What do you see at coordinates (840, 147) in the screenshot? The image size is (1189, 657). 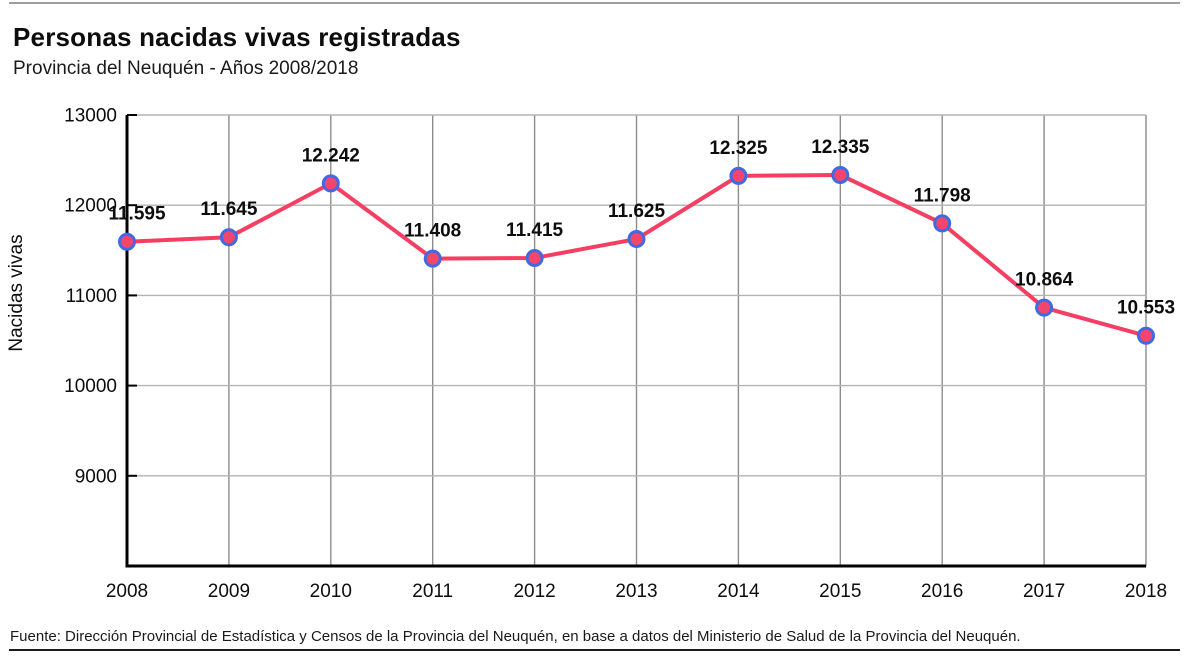 I see `data-point-label: 12.335` at bounding box center [840, 147].